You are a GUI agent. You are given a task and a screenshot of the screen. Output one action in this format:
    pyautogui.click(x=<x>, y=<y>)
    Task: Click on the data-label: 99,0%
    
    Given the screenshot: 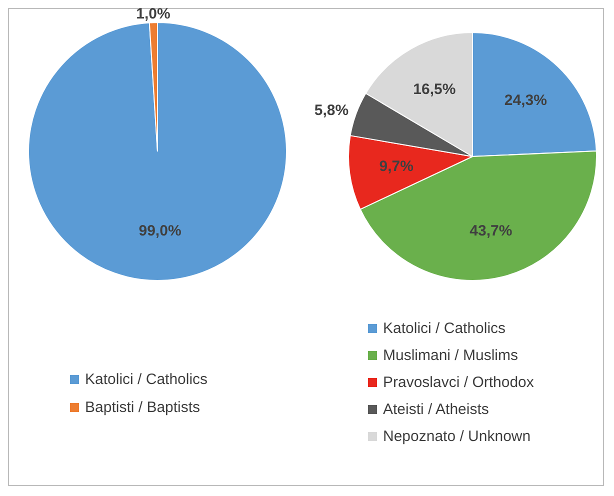 What is the action you would take?
    pyautogui.click(x=160, y=231)
    